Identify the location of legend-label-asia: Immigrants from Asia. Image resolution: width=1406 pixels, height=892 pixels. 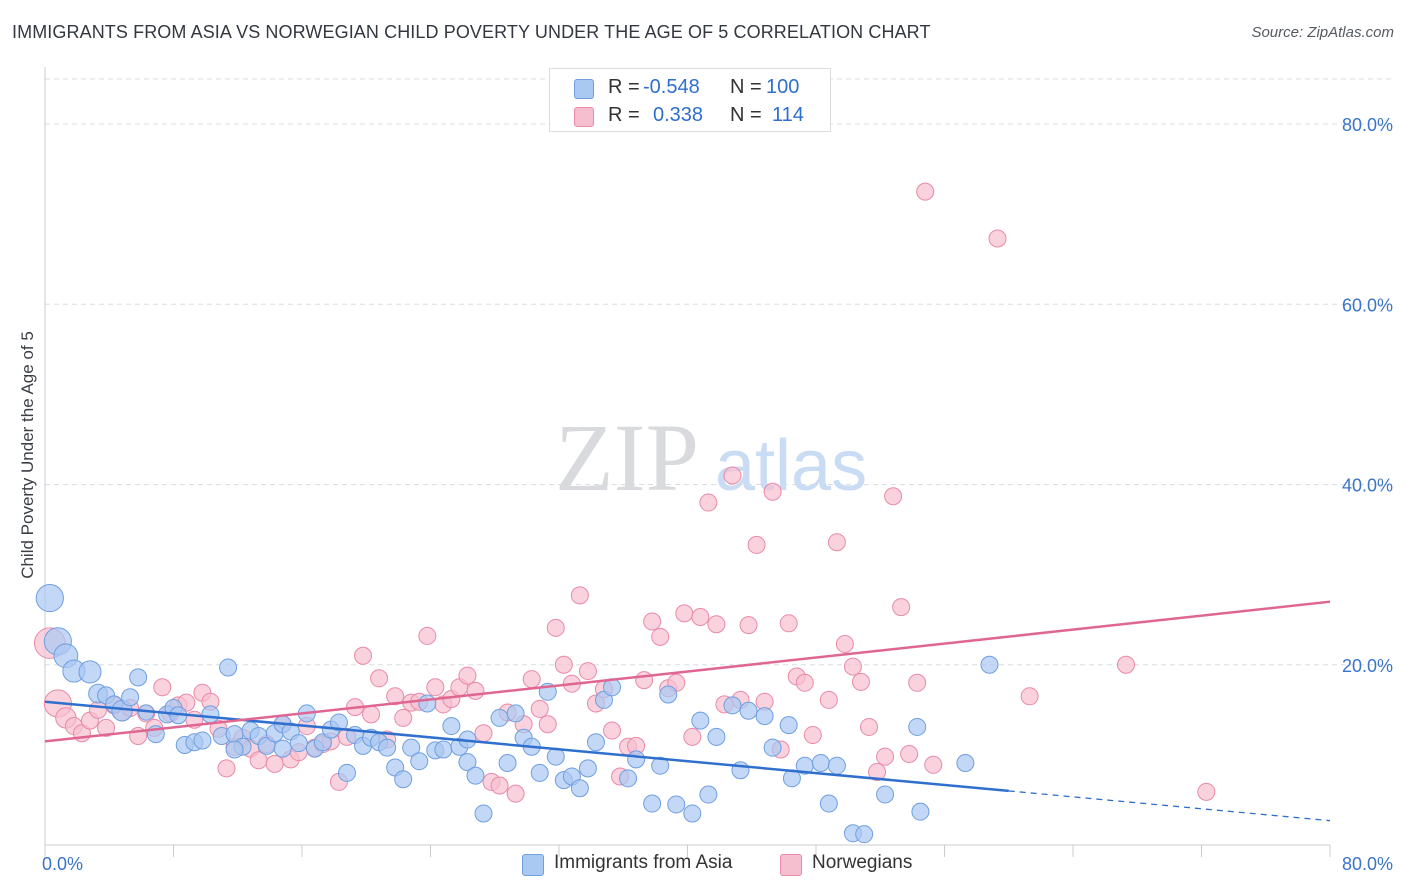
(643, 862).